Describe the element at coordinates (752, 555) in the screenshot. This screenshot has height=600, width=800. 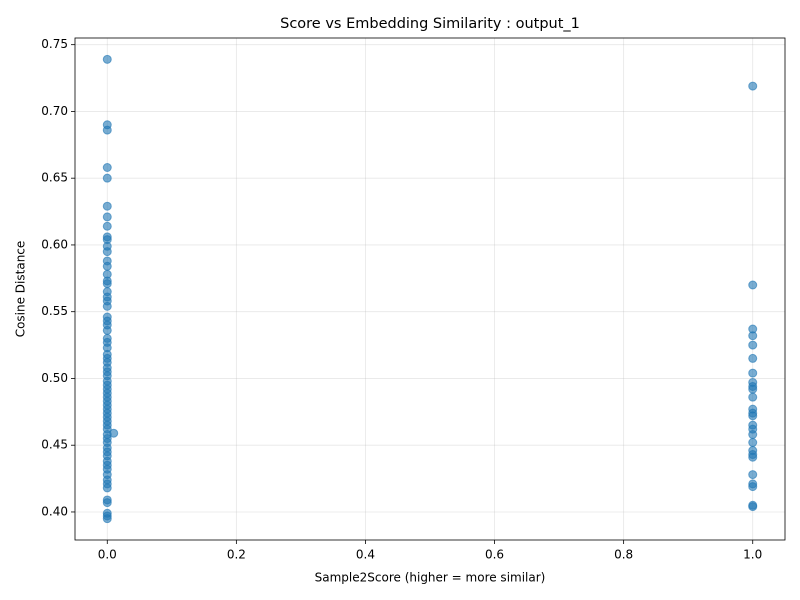
I see `x-tick-label: 1.0` at that location.